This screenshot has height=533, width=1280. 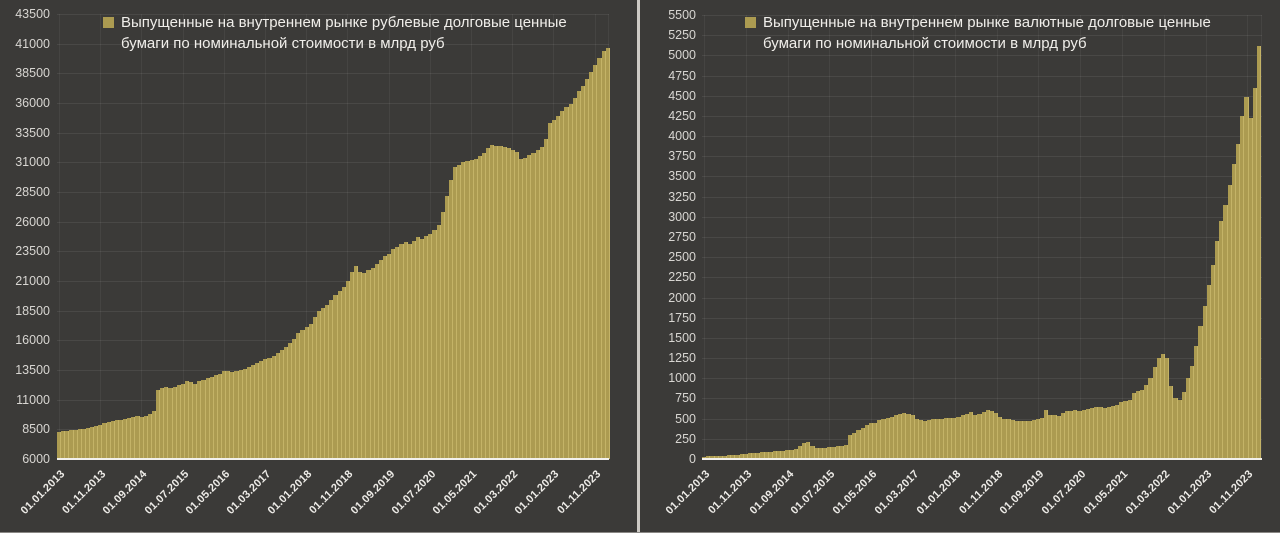 I want to click on y-tick-label: 750, so click(x=685, y=398).